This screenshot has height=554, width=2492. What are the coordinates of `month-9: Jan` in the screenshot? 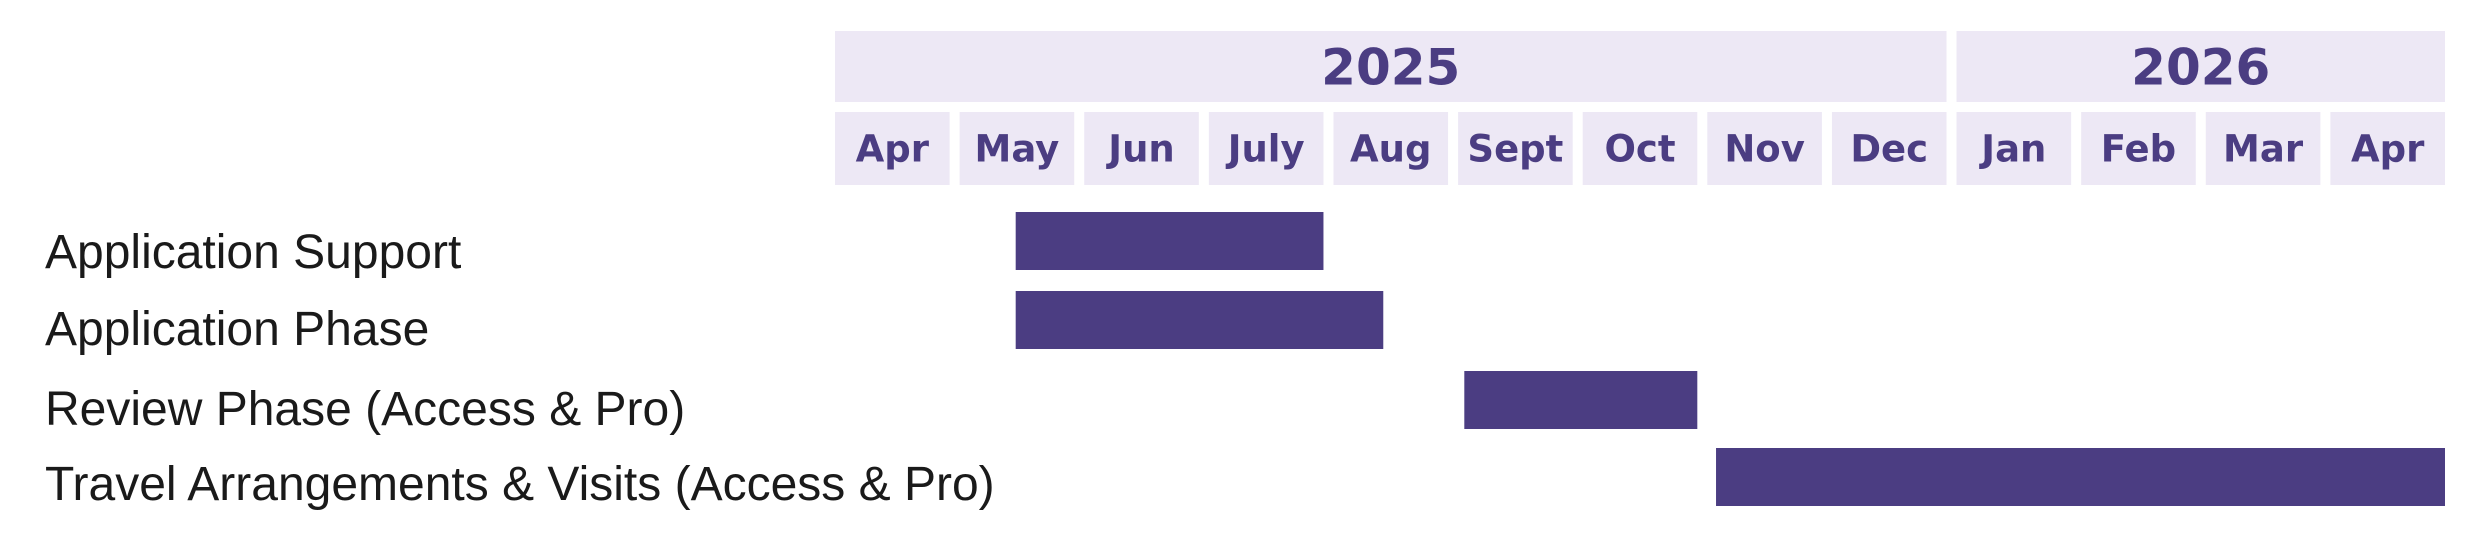 It's located at (2014, 148).